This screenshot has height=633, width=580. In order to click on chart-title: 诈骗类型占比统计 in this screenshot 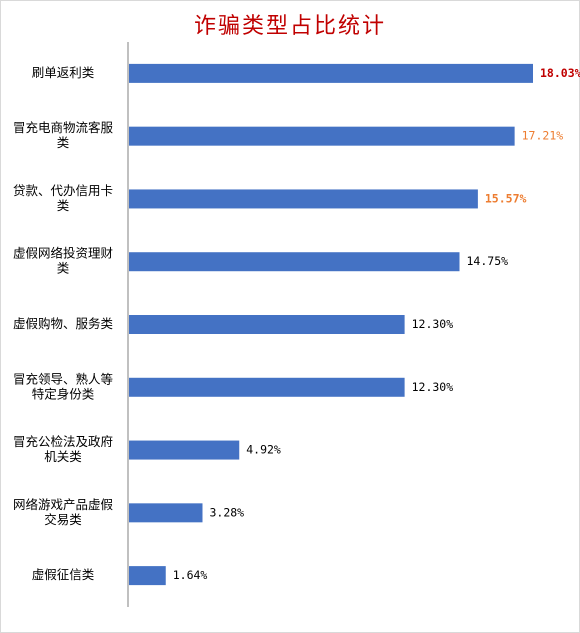, I will do `click(289, 26)`.